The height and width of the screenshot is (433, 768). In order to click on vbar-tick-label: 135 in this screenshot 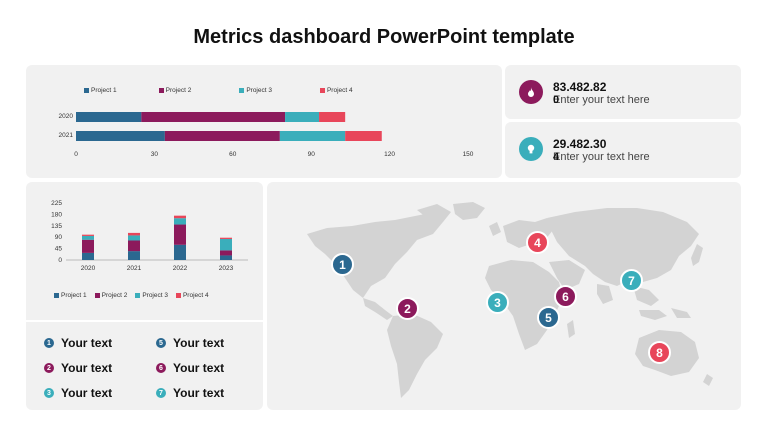, I will do `click(56, 226)`.